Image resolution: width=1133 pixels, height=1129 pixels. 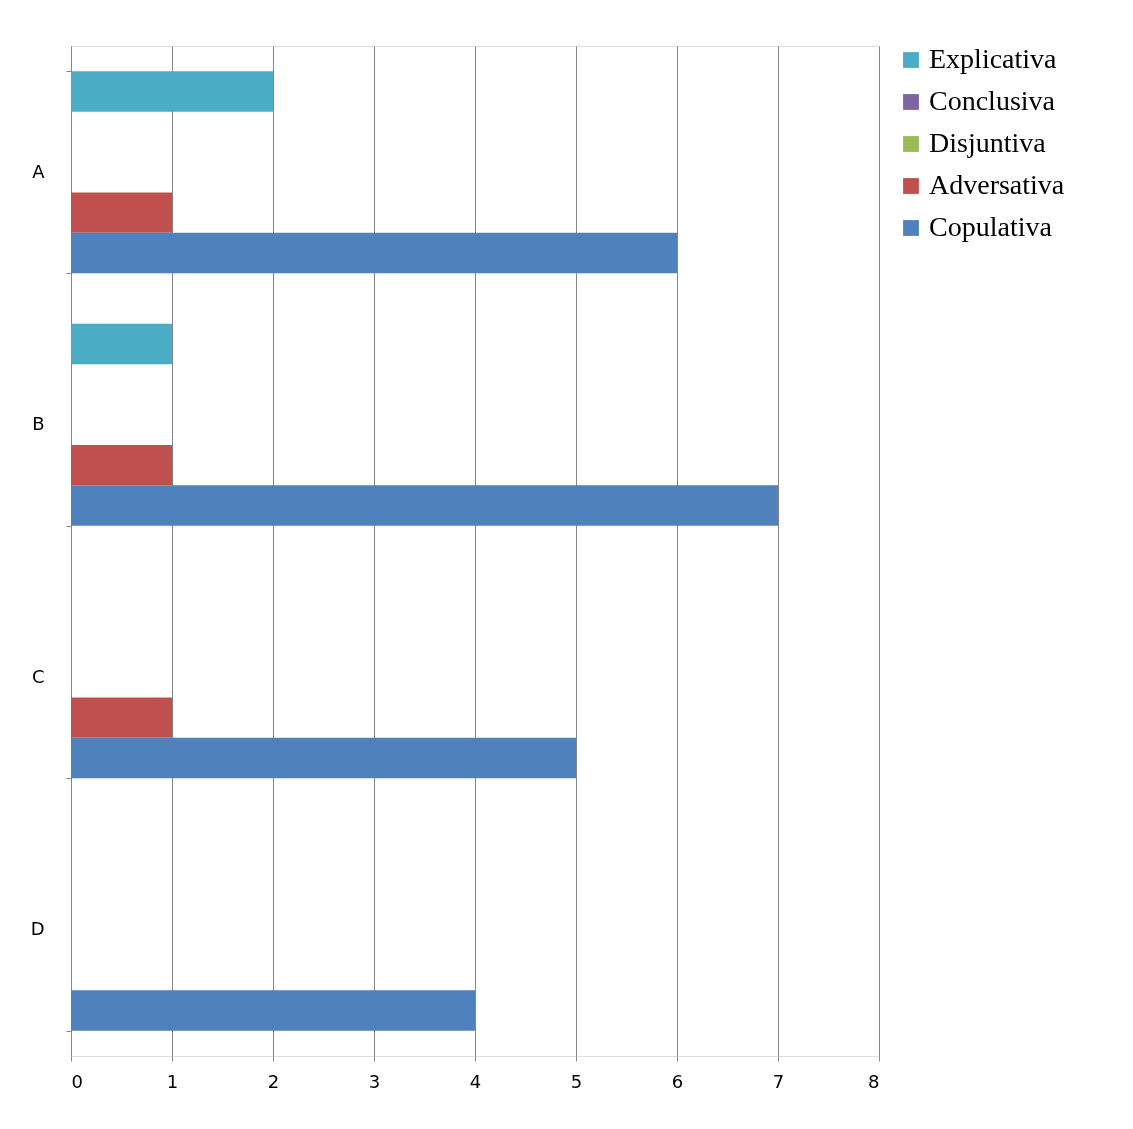 What do you see at coordinates (874, 1081) in the screenshot?
I see `x-tick-label: 8` at bounding box center [874, 1081].